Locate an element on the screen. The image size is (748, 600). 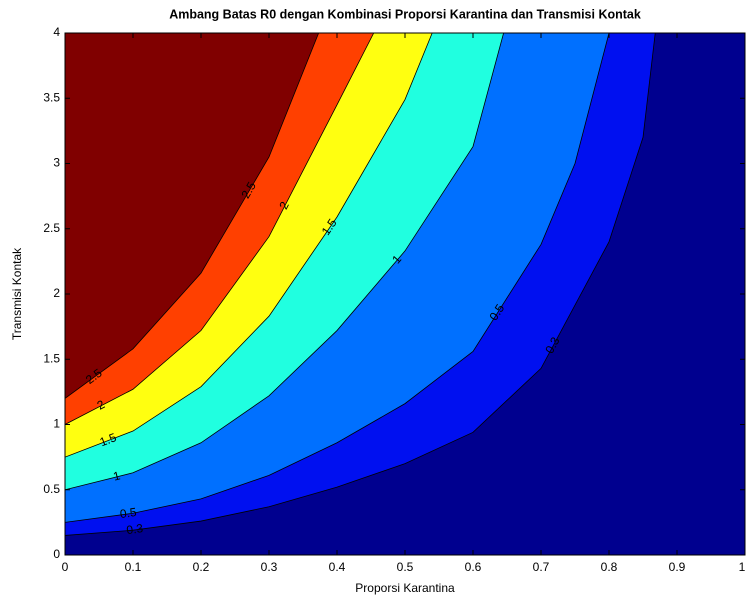
y-tick-label: 0 is located at coordinates (56, 554).